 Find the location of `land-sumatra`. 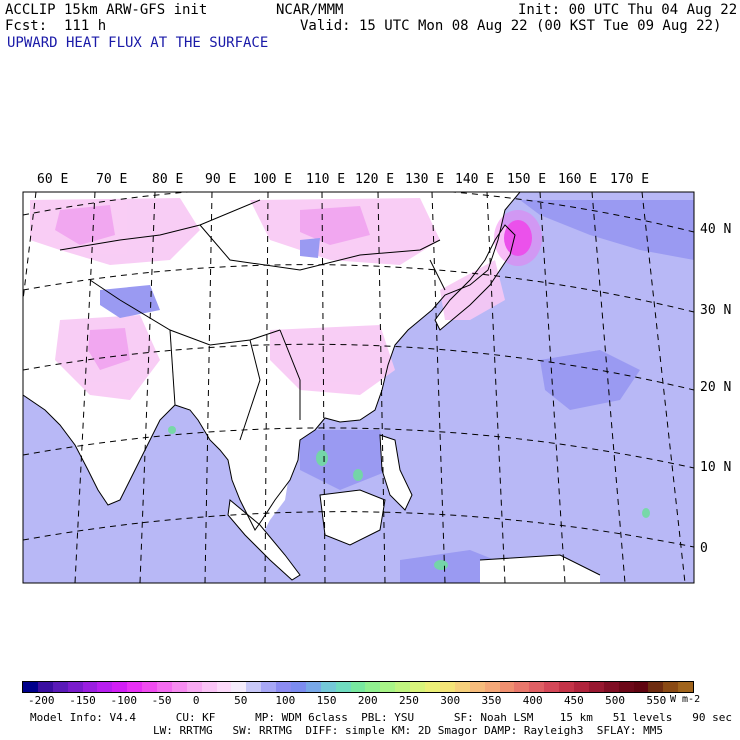

land-sumatra is located at coordinates (264, 540).